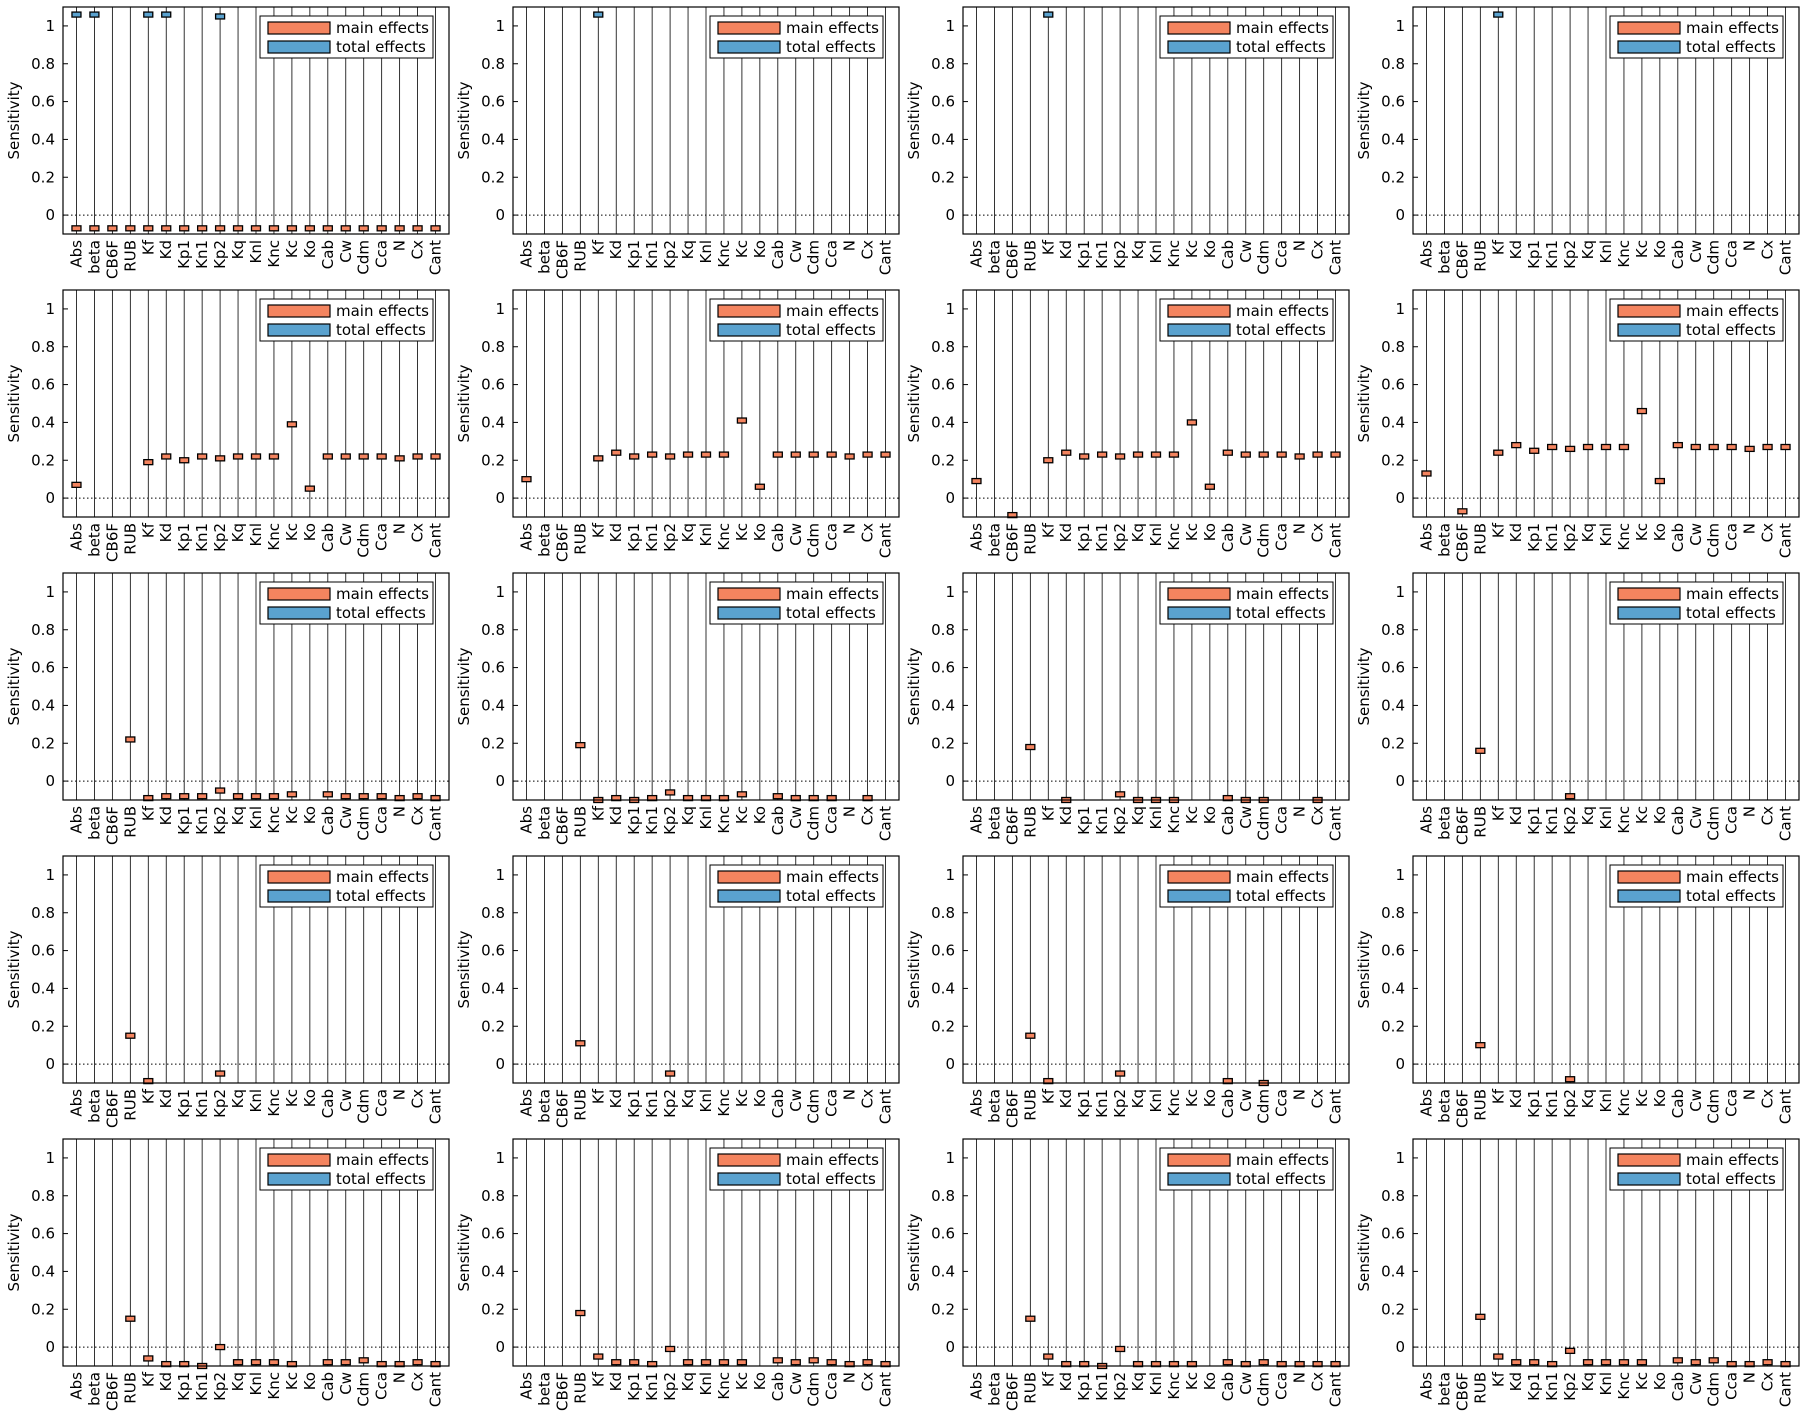  Describe the element at coordinates (328, 1103) in the screenshot. I see `x-tick-label: Cab` at that location.